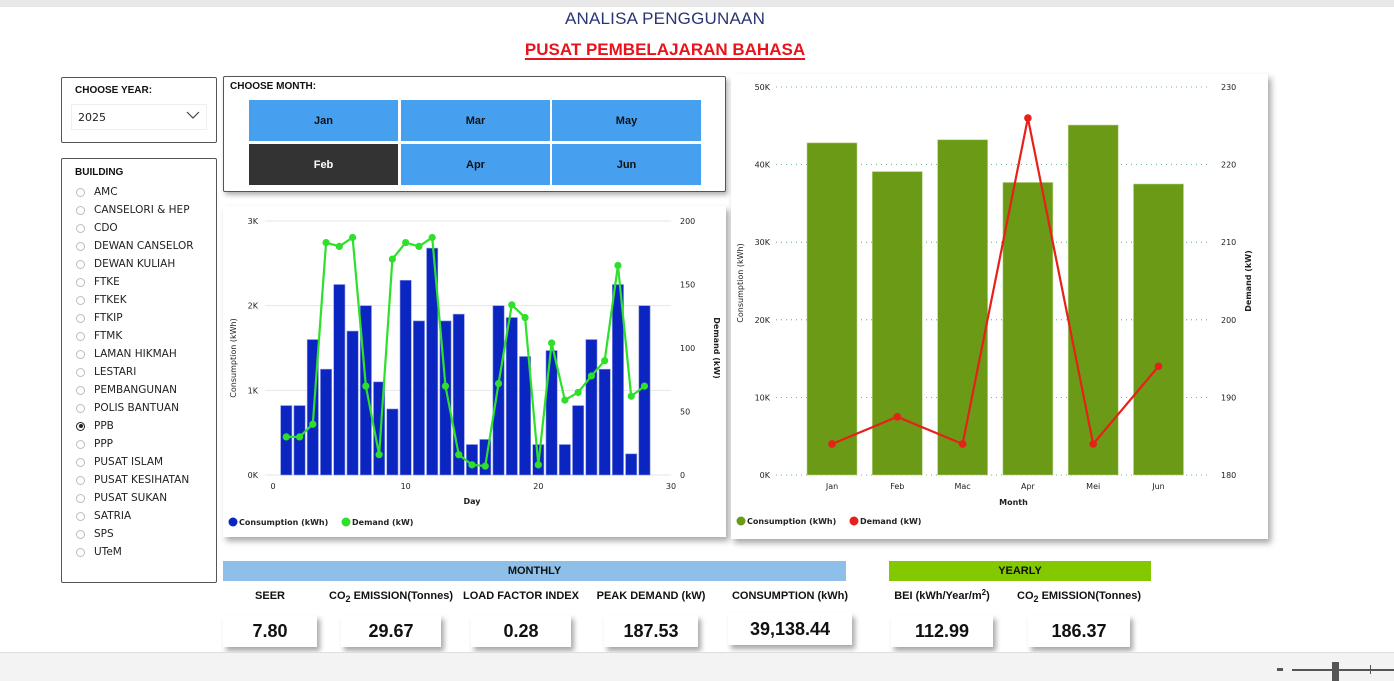 This screenshot has width=1394, height=681. Describe the element at coordinates (687, 285) in the screenshot. I see `y2-tick-label: 150` at that location.